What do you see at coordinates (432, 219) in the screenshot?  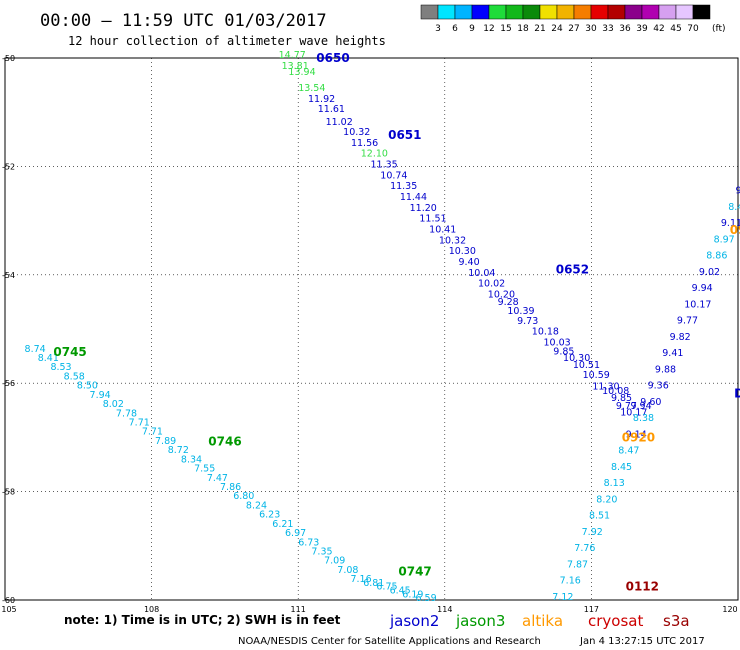 I see `swh-value: 11.51` at bounding box center [432, 219].